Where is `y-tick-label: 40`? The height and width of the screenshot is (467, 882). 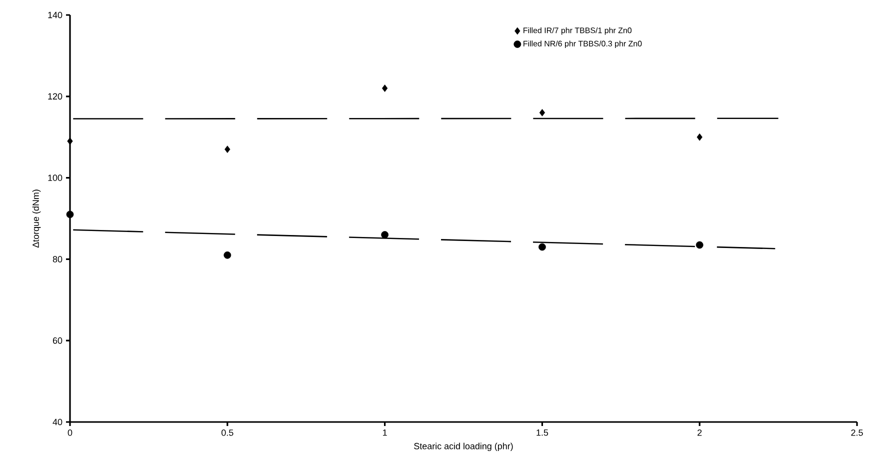 y-tick-label: 40 is located at coordinates (57, 422).